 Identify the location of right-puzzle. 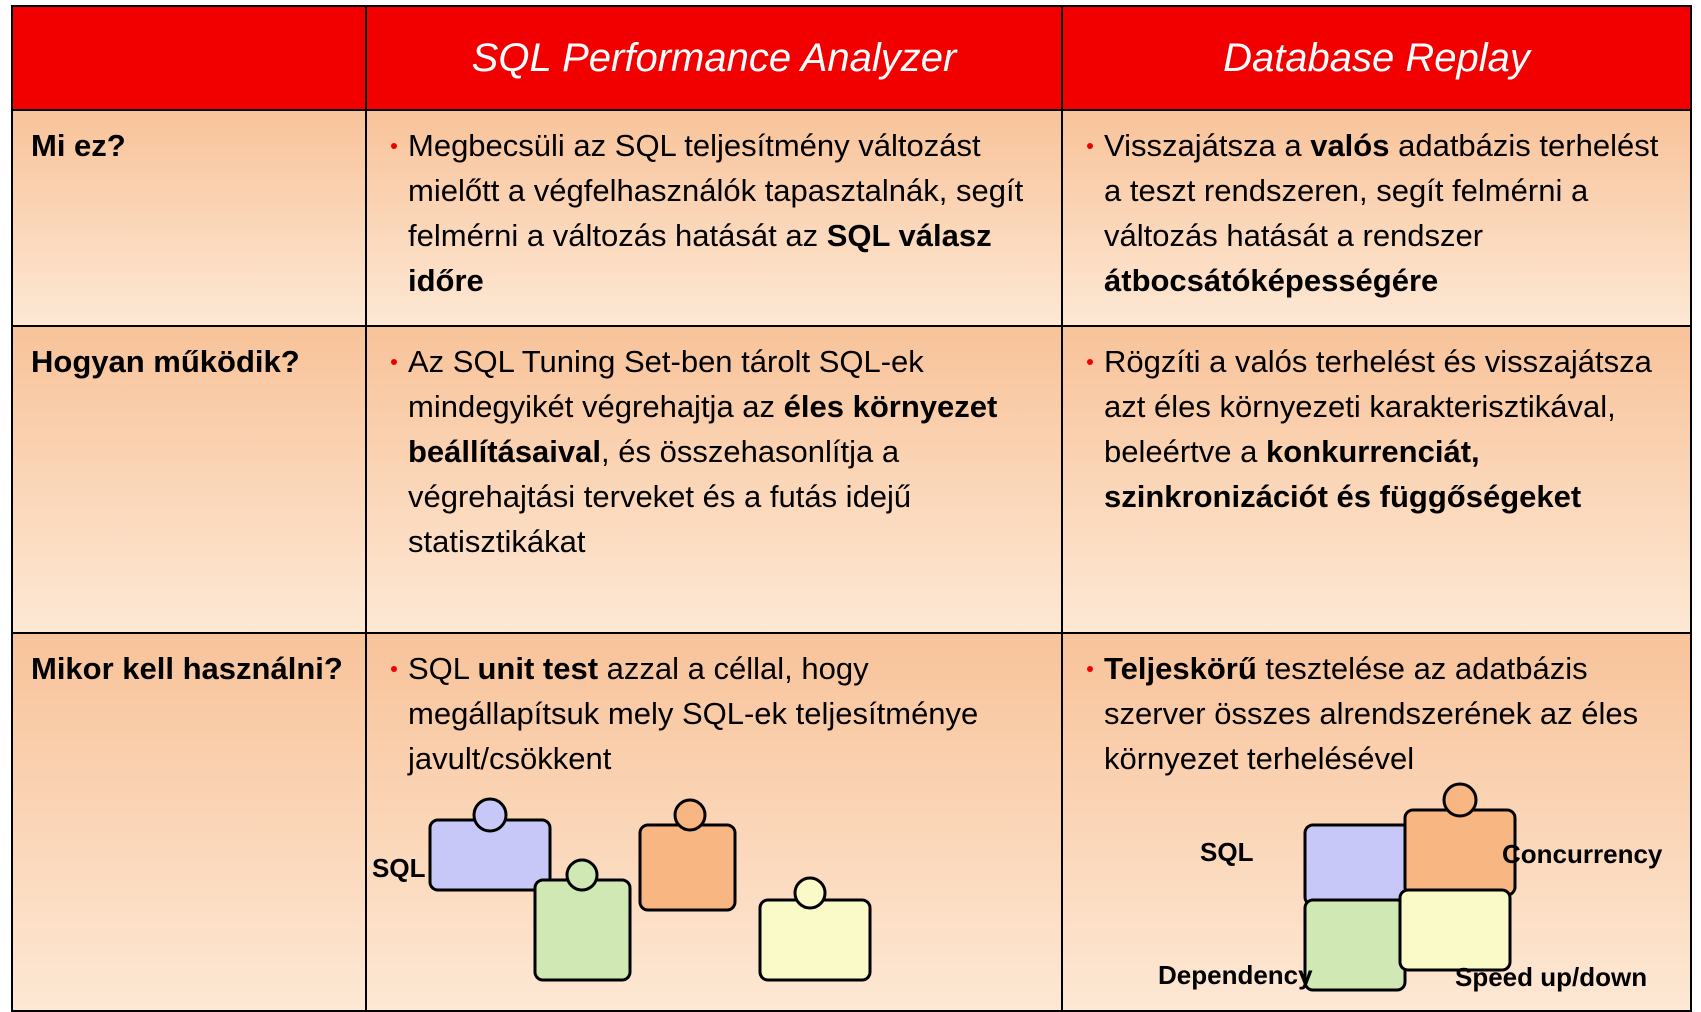
(1410, 887).